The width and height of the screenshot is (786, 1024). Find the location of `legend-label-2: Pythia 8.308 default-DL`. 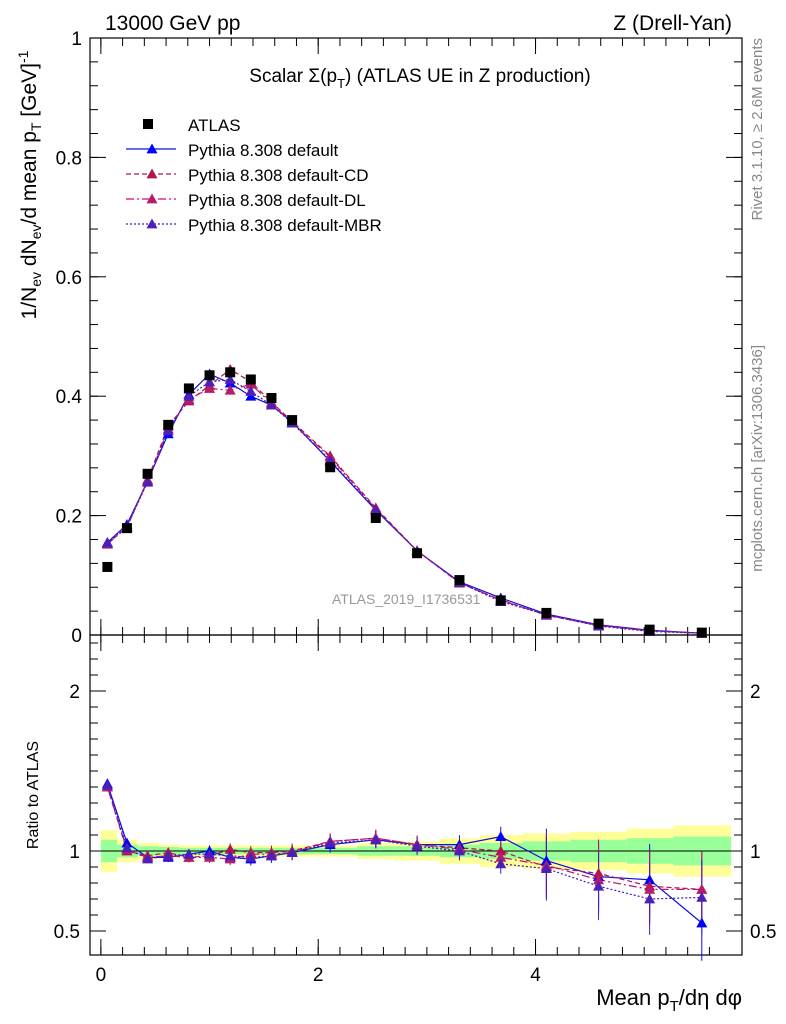

legend-label-2: Pythia 8.308 default-DL is located at coordinates (277, 200).